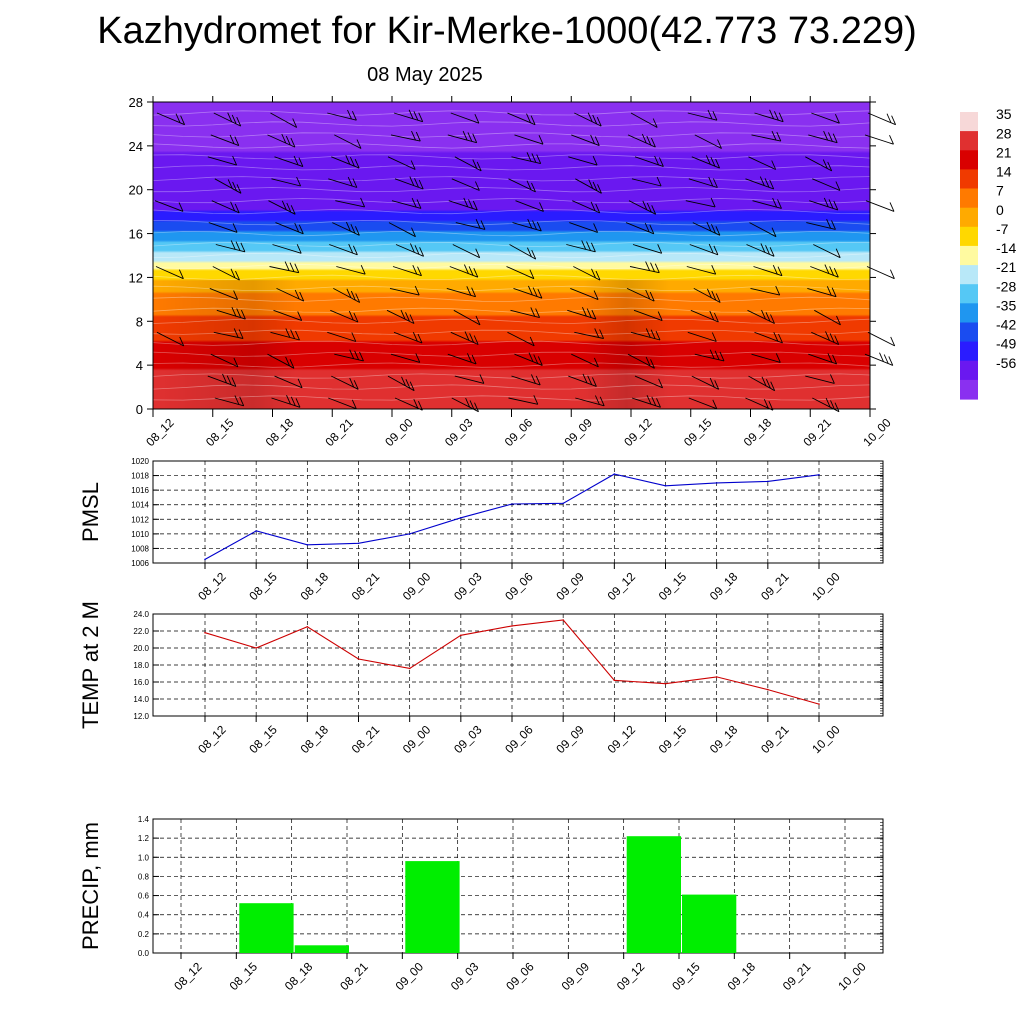  What do you see at coordinates (354, 976) in the screenshot?
I see `x-tick-label: 08_21` at bounding box center [354, 976].